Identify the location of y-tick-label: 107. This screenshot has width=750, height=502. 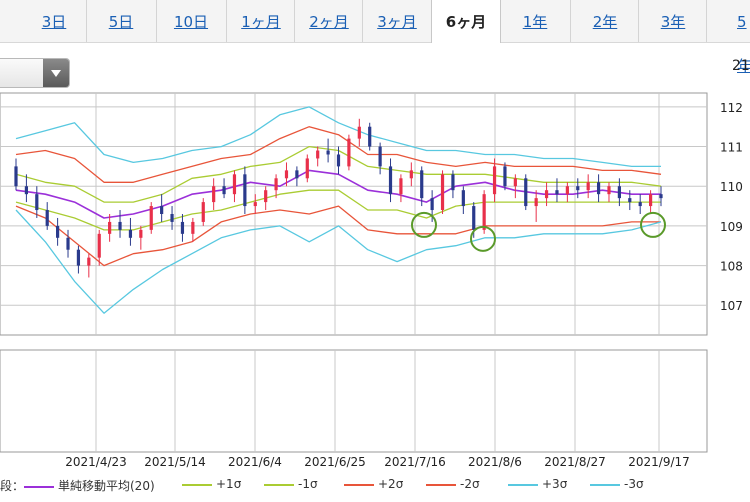
(731, 306).